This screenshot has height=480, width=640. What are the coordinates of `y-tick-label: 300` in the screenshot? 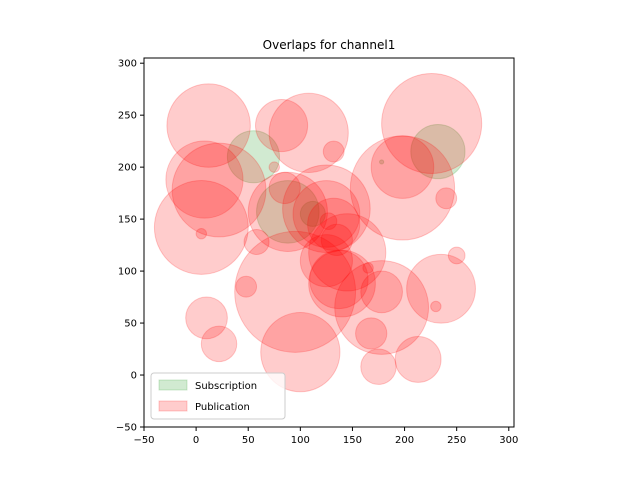 It's located at (127, 64).